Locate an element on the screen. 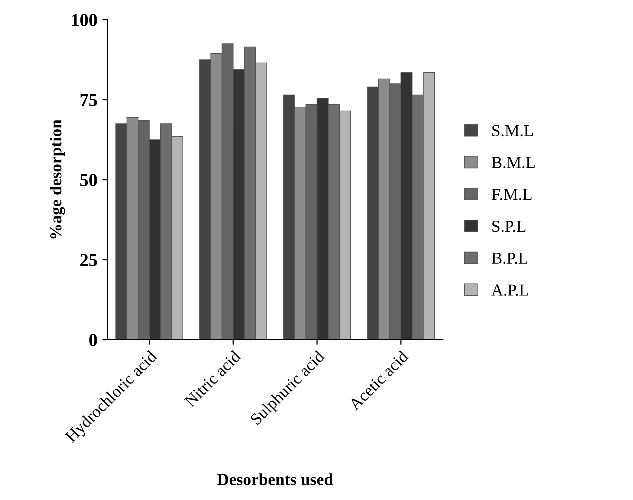 Image resolution: width=633 pixels, height=500 pixels. legend-label: F.M.L is located at coordinates (512, 194).